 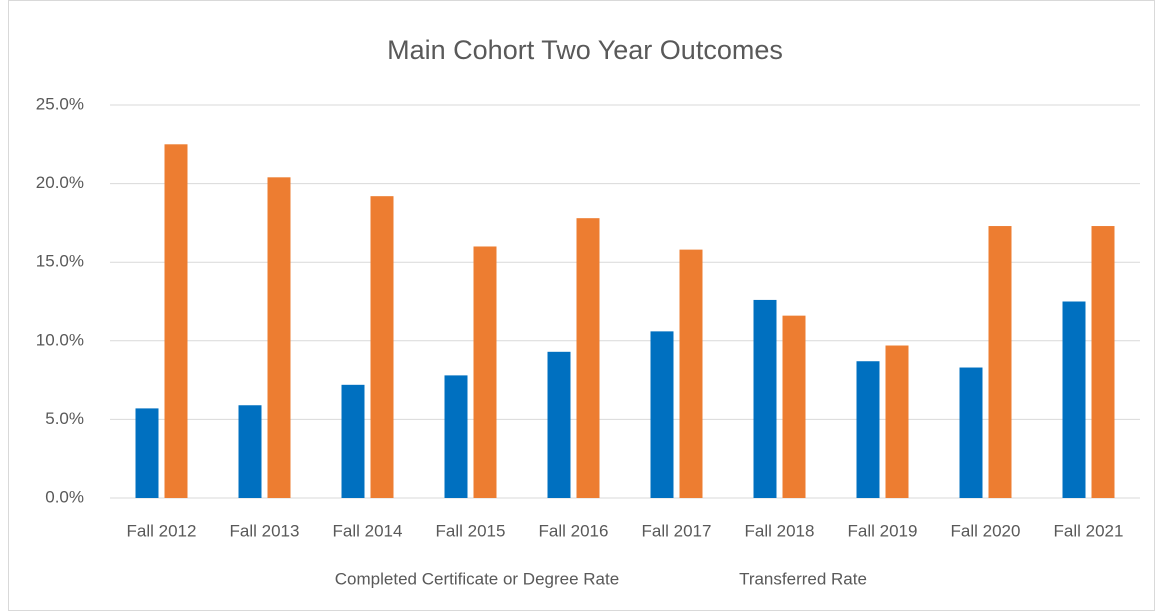 I want to click on x-tick-label: Fall 2017, so click(x=677, y=530).